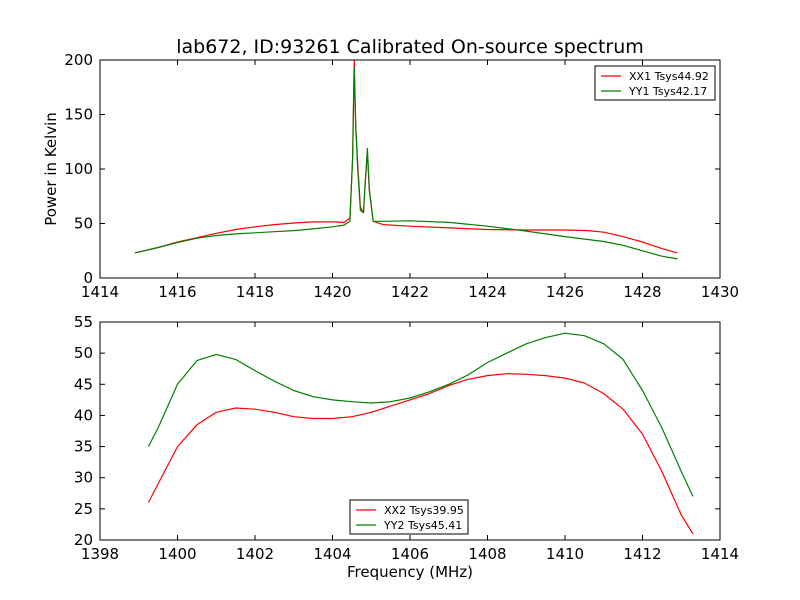 The height and width of the screenshot is (600, 800). Describe the element at coordinates (78, 115) in the screenshot. I see `y-tick-label: 150` at that location.